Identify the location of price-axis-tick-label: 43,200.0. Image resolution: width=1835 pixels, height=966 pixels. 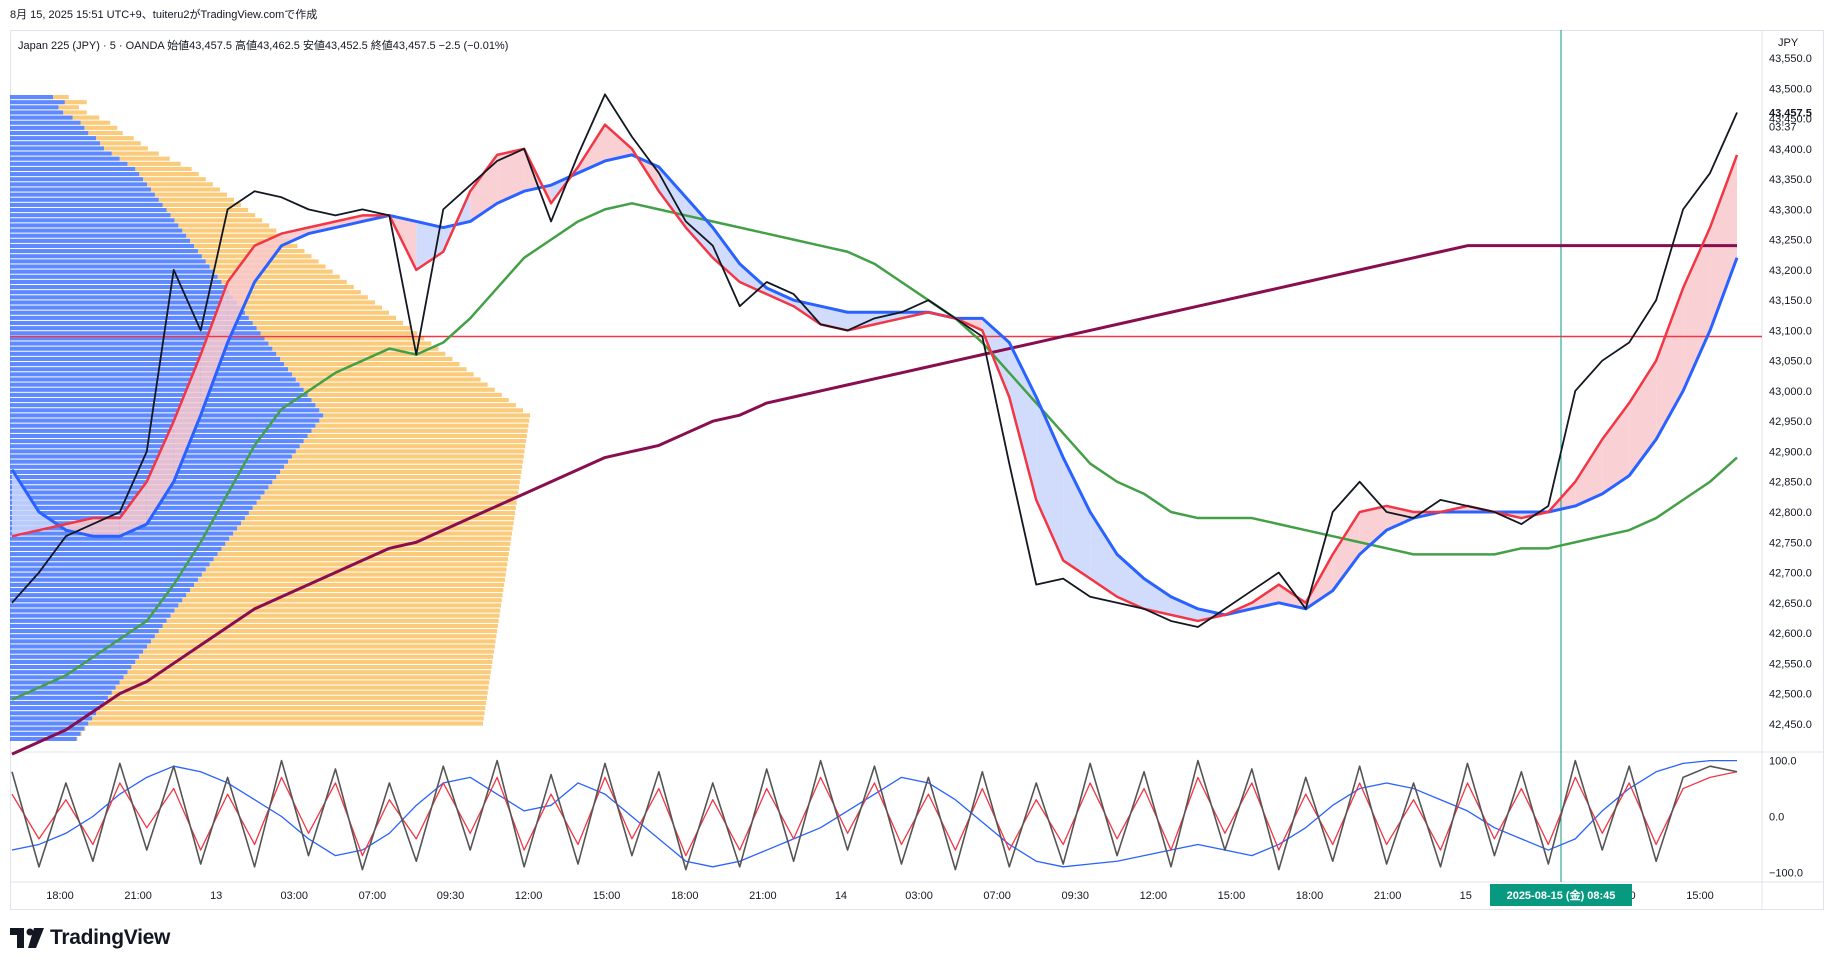
(1790, 271).